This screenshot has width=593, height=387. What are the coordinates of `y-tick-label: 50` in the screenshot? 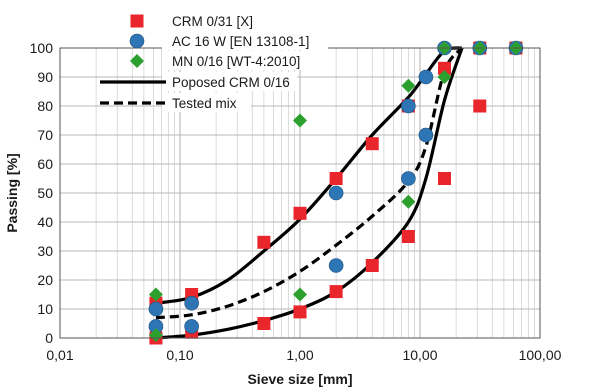 It's located at (45, 193).